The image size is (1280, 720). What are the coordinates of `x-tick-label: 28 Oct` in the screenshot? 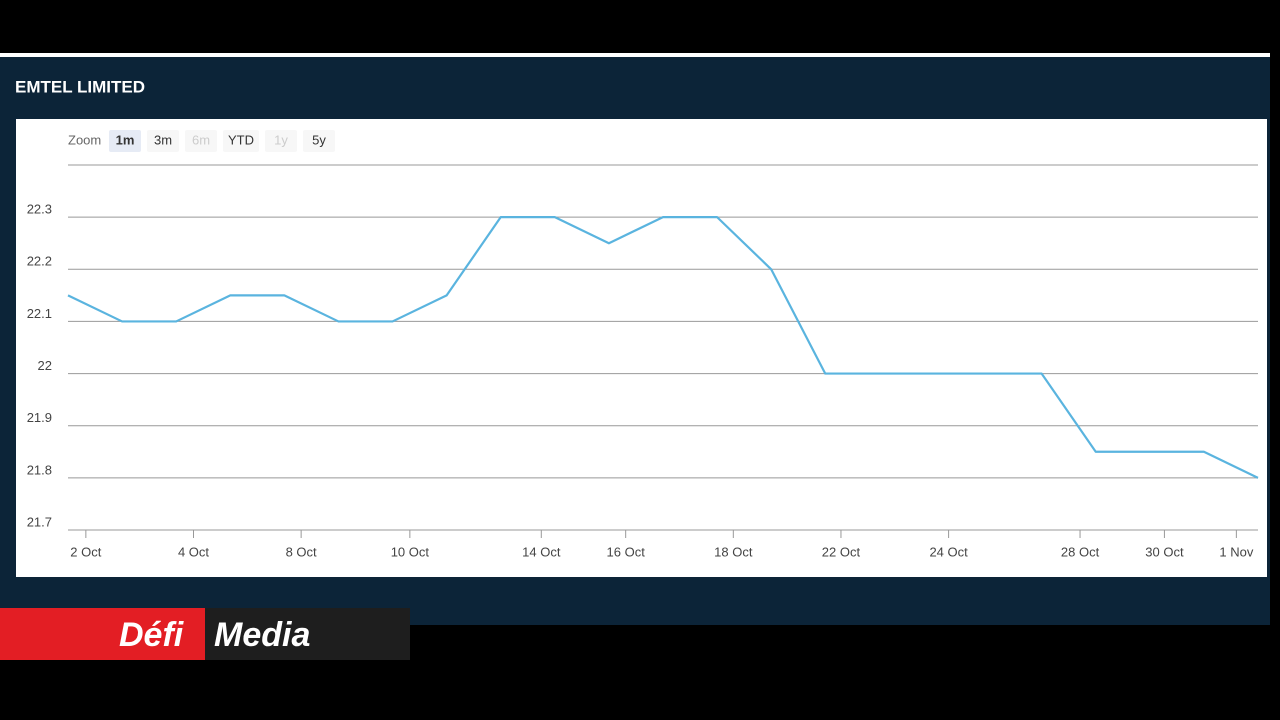 It's located at (1080, 551).